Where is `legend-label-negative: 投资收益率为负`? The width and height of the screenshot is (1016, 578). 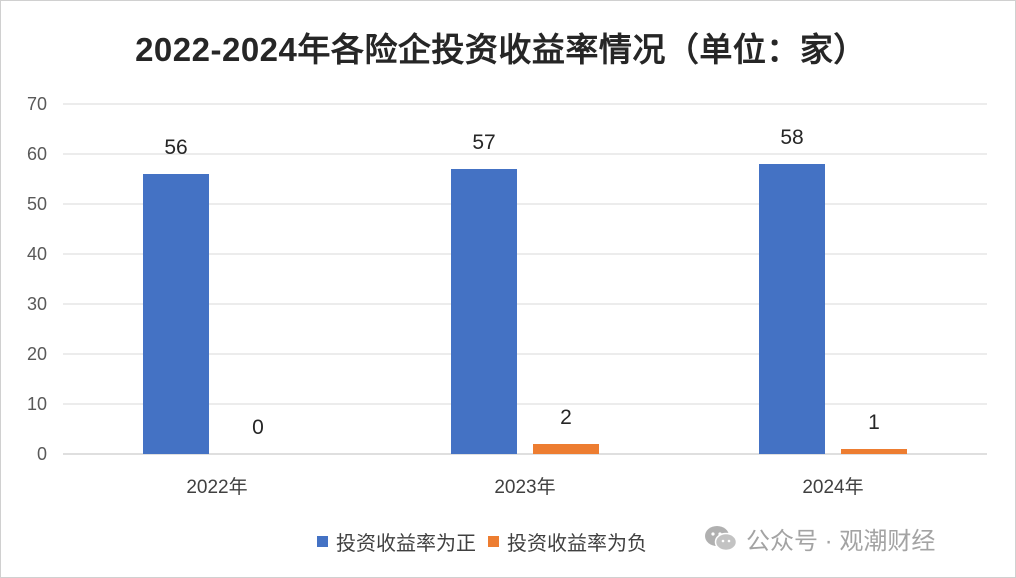
legend-label-negative: 投资收益率为负 is located at coordinates (577, 544).